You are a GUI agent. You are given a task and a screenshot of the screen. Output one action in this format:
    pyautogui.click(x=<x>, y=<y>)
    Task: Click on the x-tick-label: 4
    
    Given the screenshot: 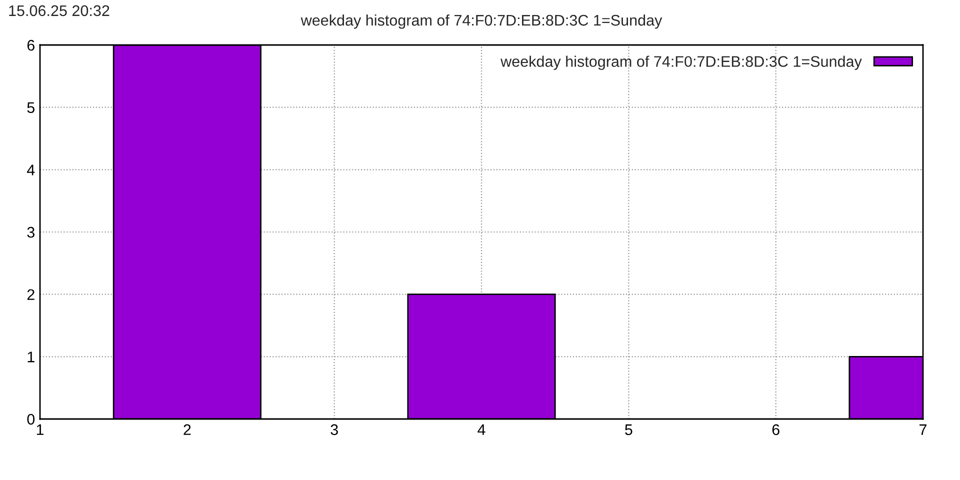 What is the action you would take?
    pyautogui.click(x=482, y=429)
    